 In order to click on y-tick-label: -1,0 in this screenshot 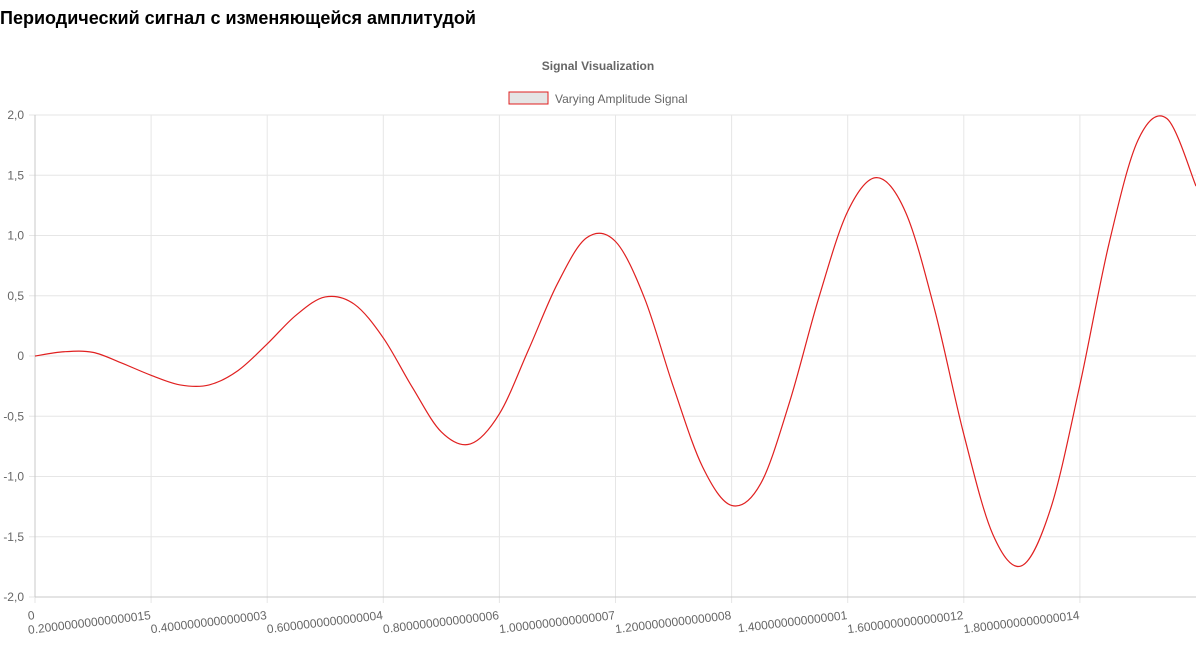, I will do `click(13, 477)`.